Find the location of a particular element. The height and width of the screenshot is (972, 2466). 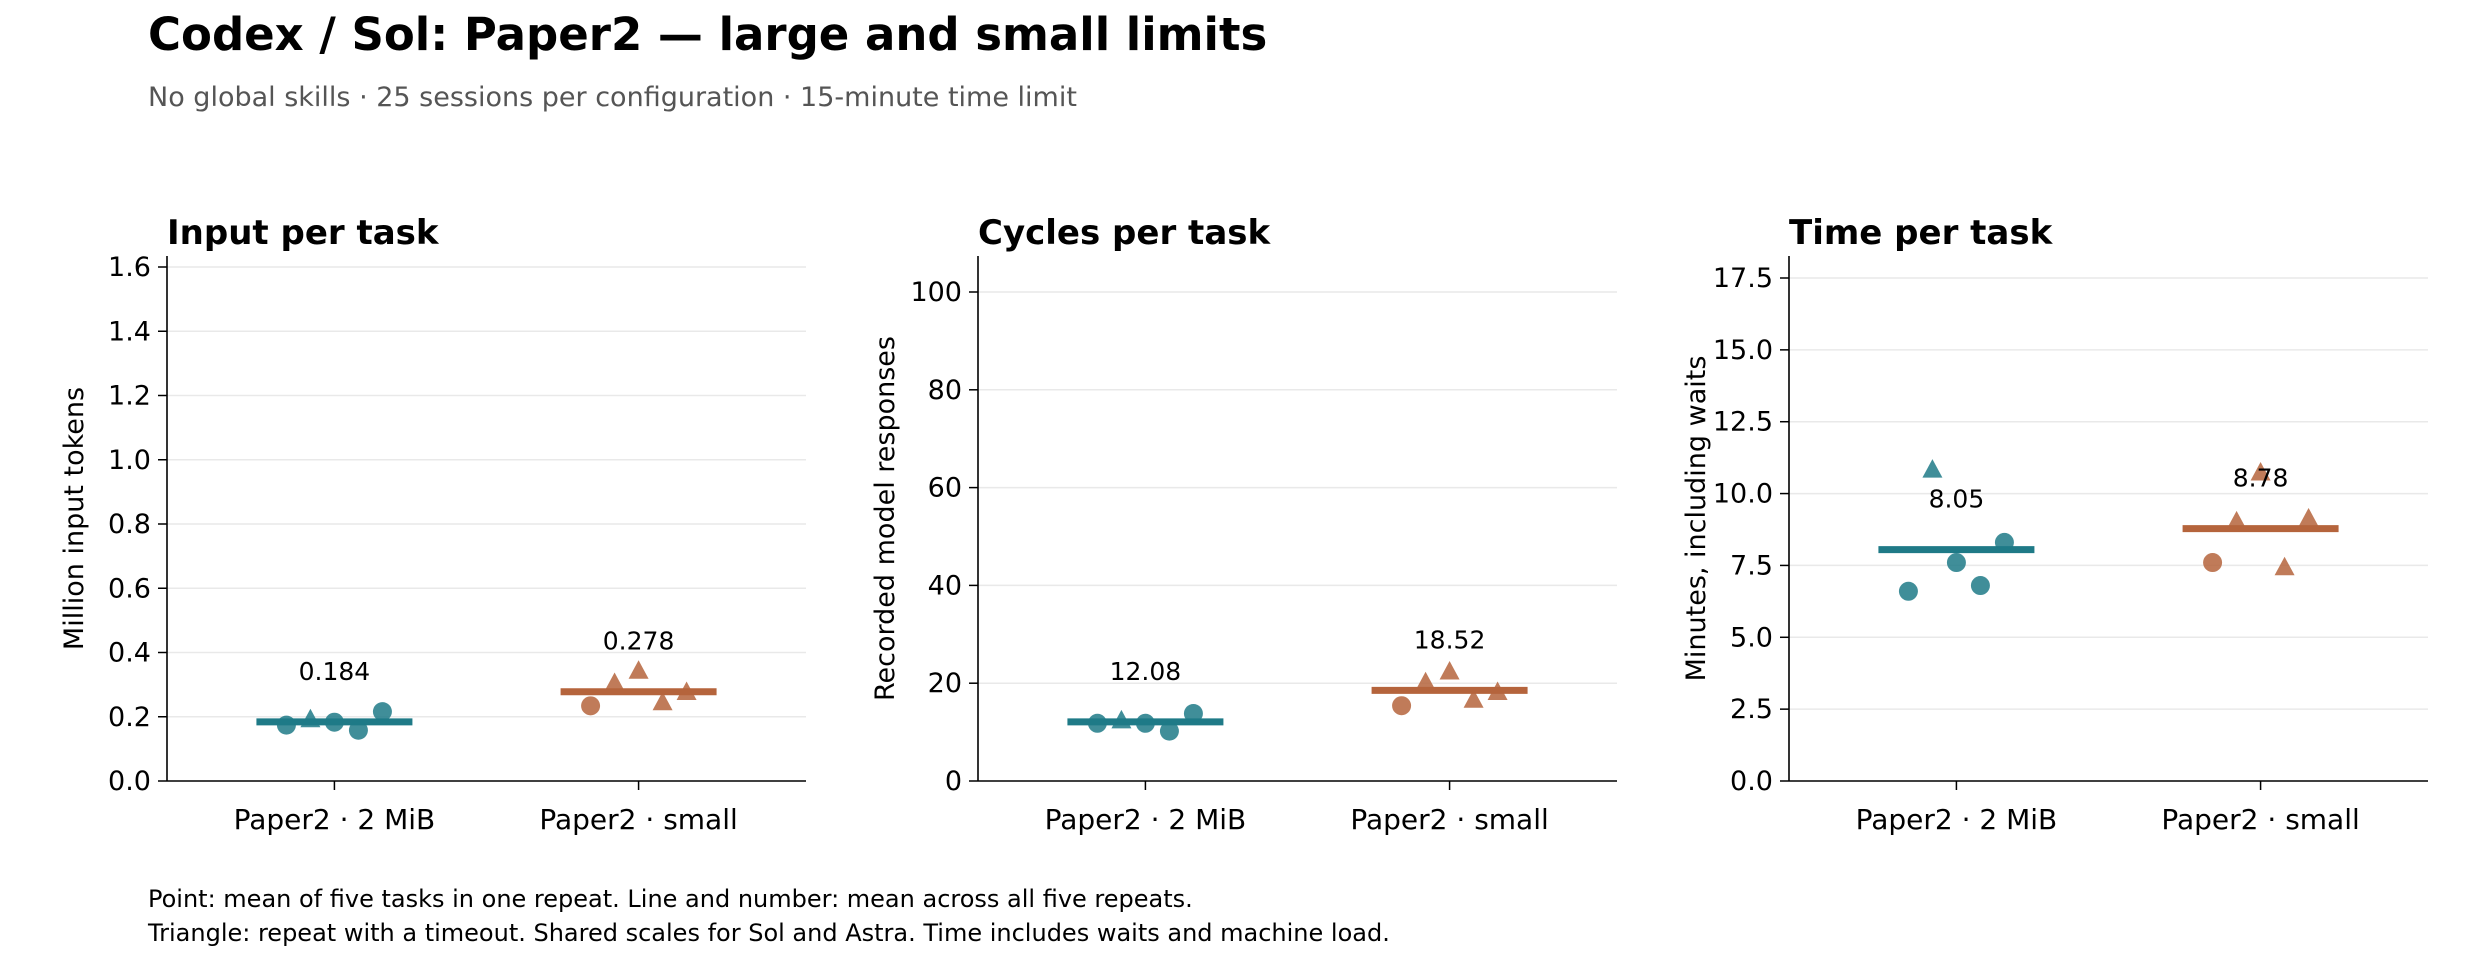

mean-value-label: 12.08 is located at coordinates (1146, 671).